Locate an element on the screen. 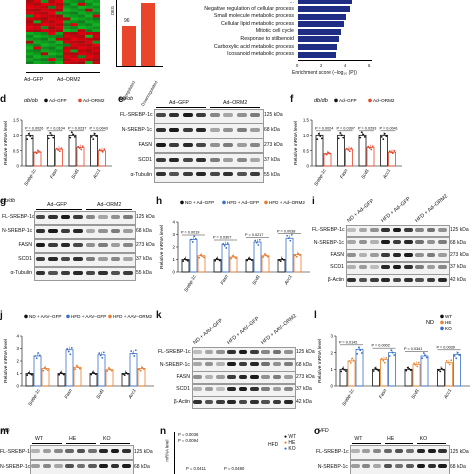  y-axis-label: Relative mRNA level is located at coordinates (296, 143).